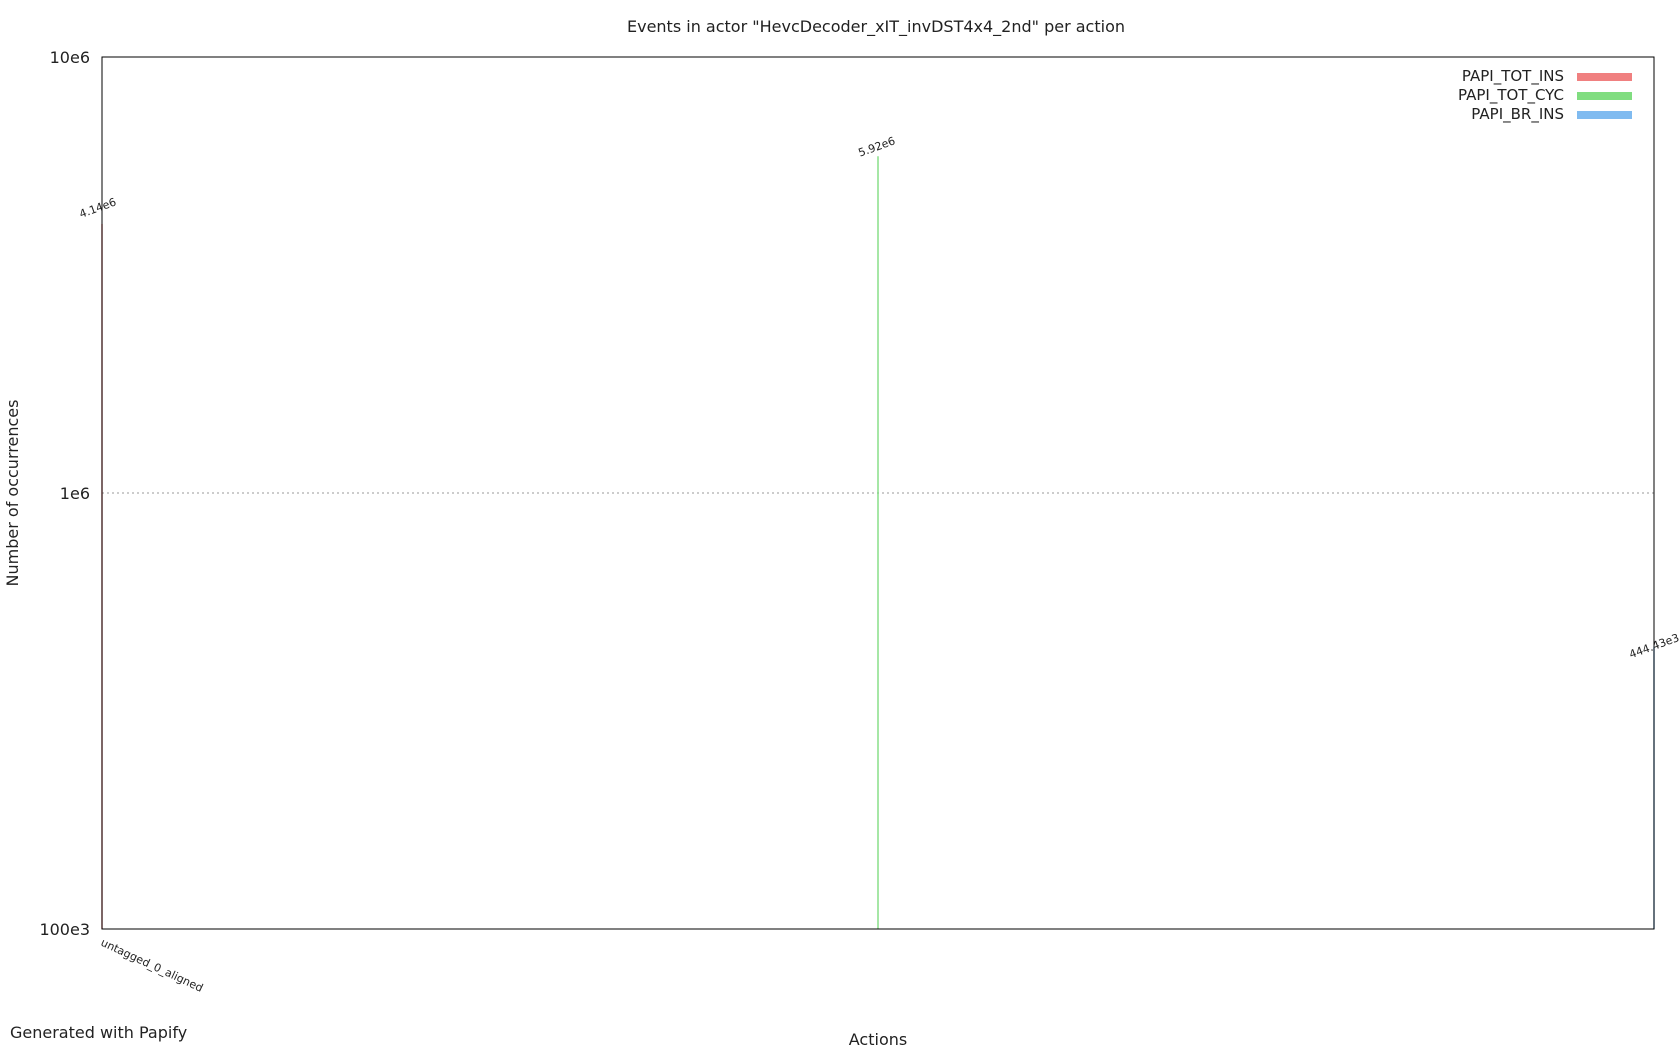 The height and width of the screenshot is (1050, 1680). What do you see at coordinates (1517, 114) in the screenshot?
I see `legend-label-PAPI_BR_INS: PAPI_BR_INS` at bounding box center [1517, 114].